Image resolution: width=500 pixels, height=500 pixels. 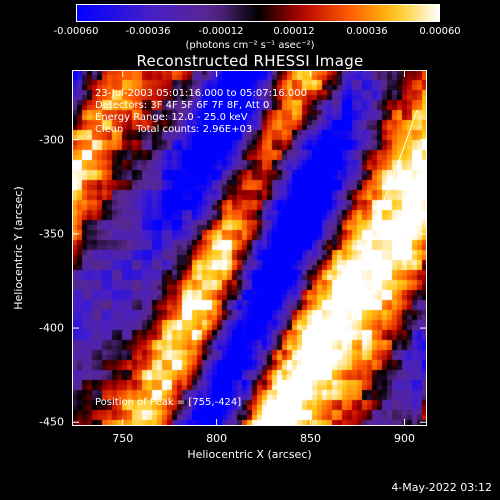 I want to click on y-axis-label: Heliocentric Y (arcsec), so click(x=18, y=248).